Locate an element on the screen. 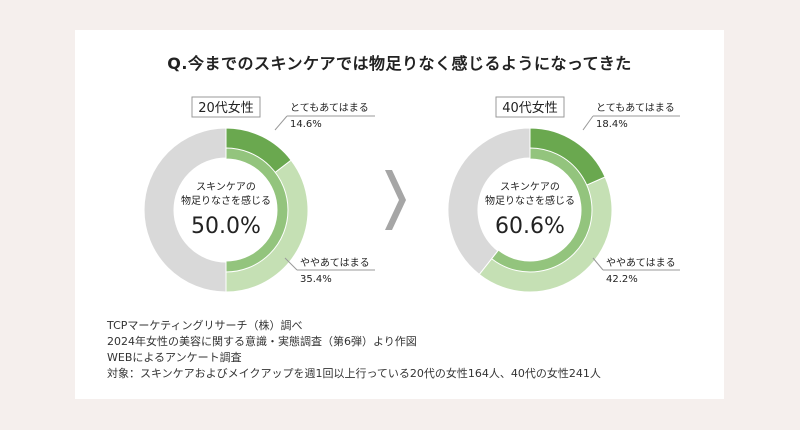 The image size is (800, 430). group-label: 20代女性 is located at coordinates (226, 108).